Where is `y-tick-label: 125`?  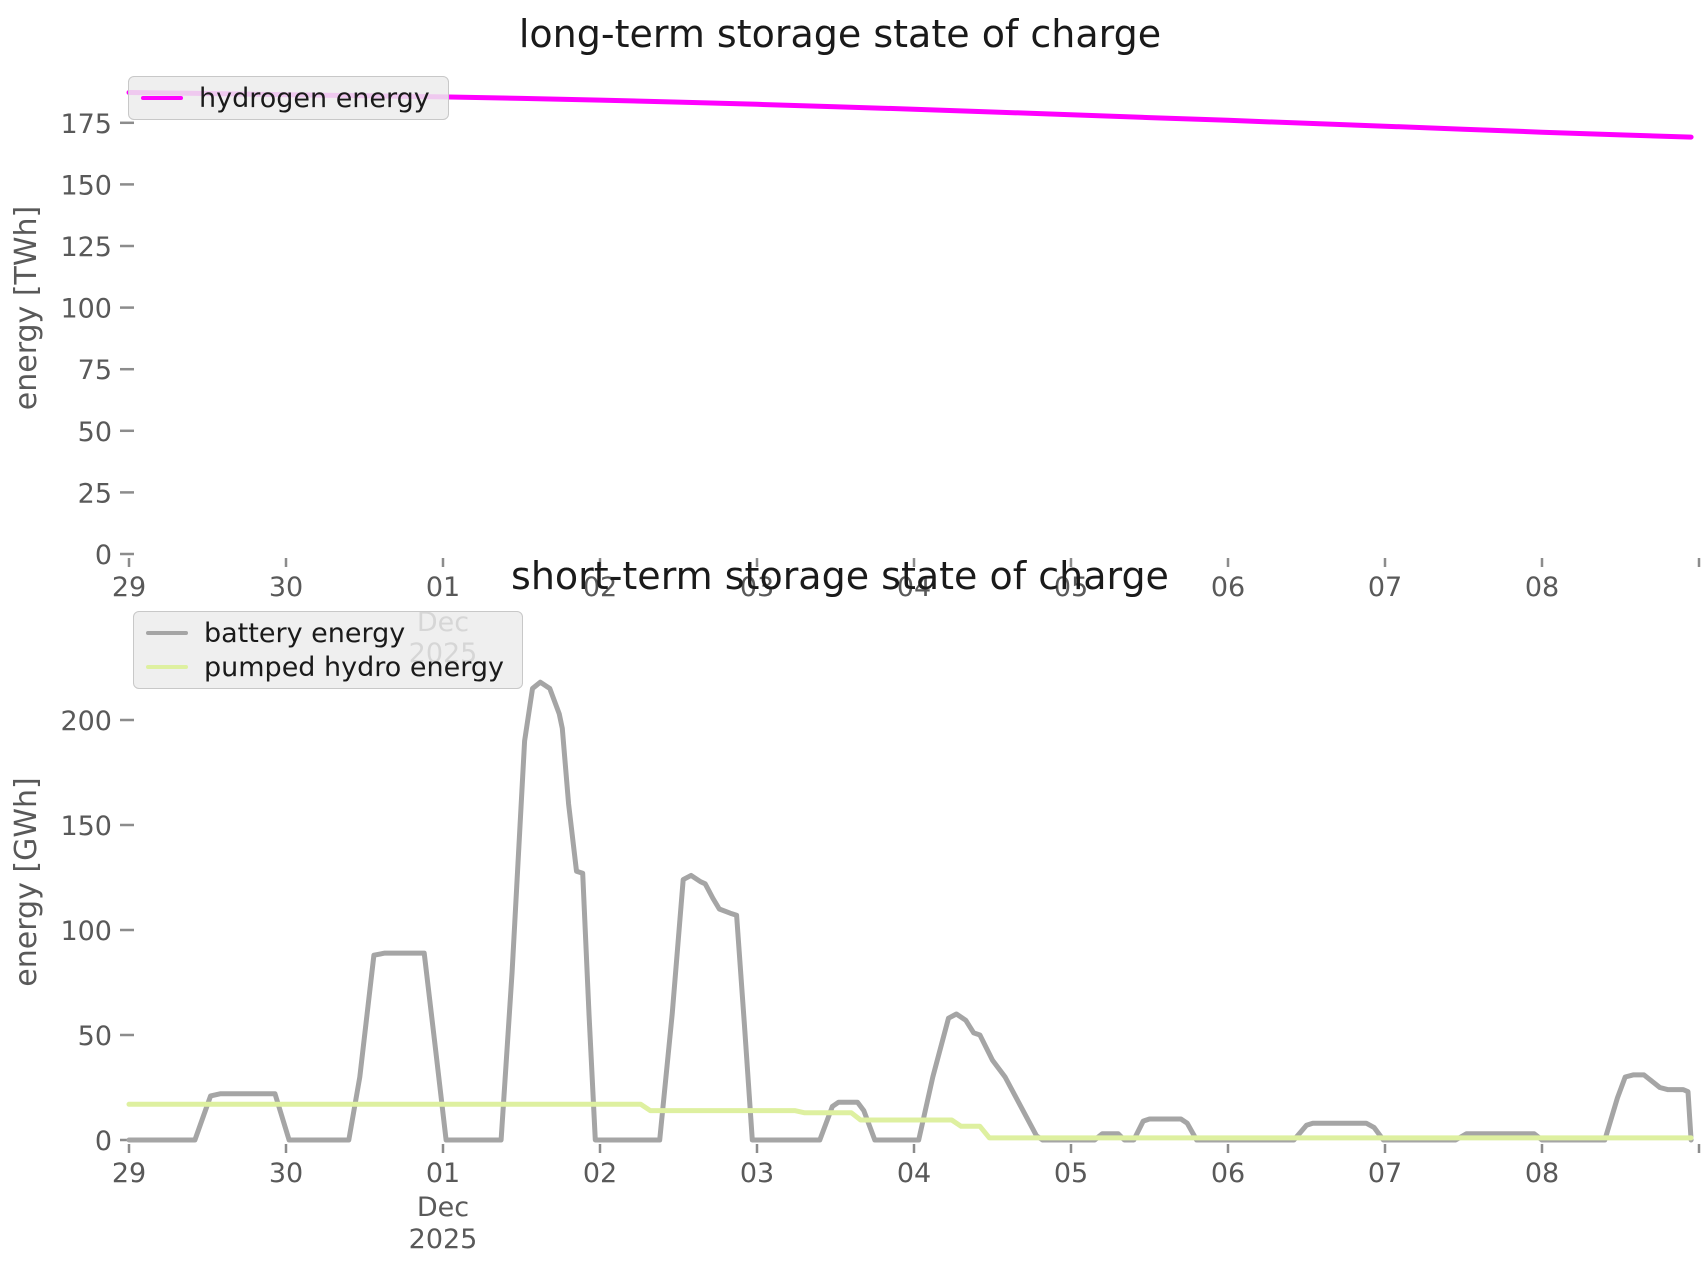
y-tick-label: 125 is located at coordinates (86, 247).